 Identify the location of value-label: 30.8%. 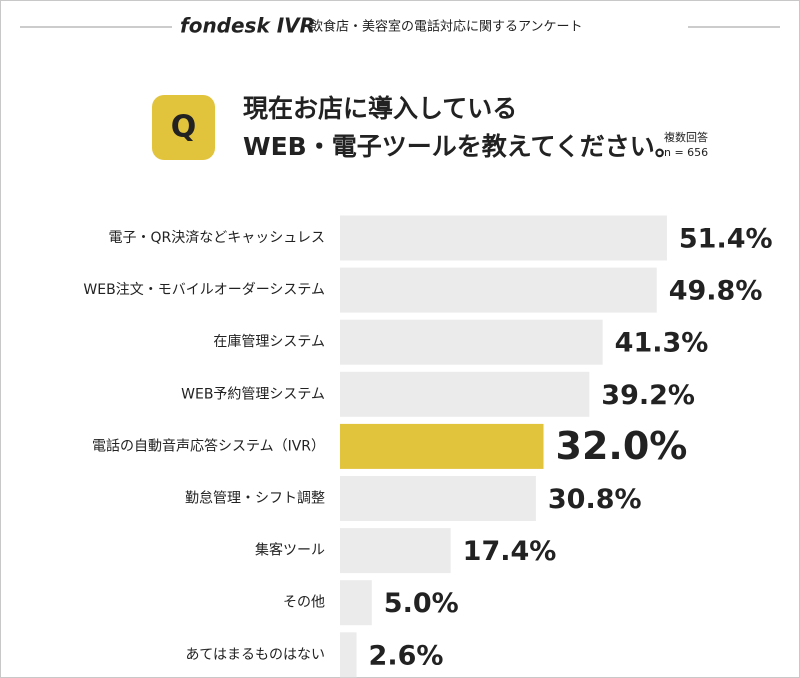
(595, 499).